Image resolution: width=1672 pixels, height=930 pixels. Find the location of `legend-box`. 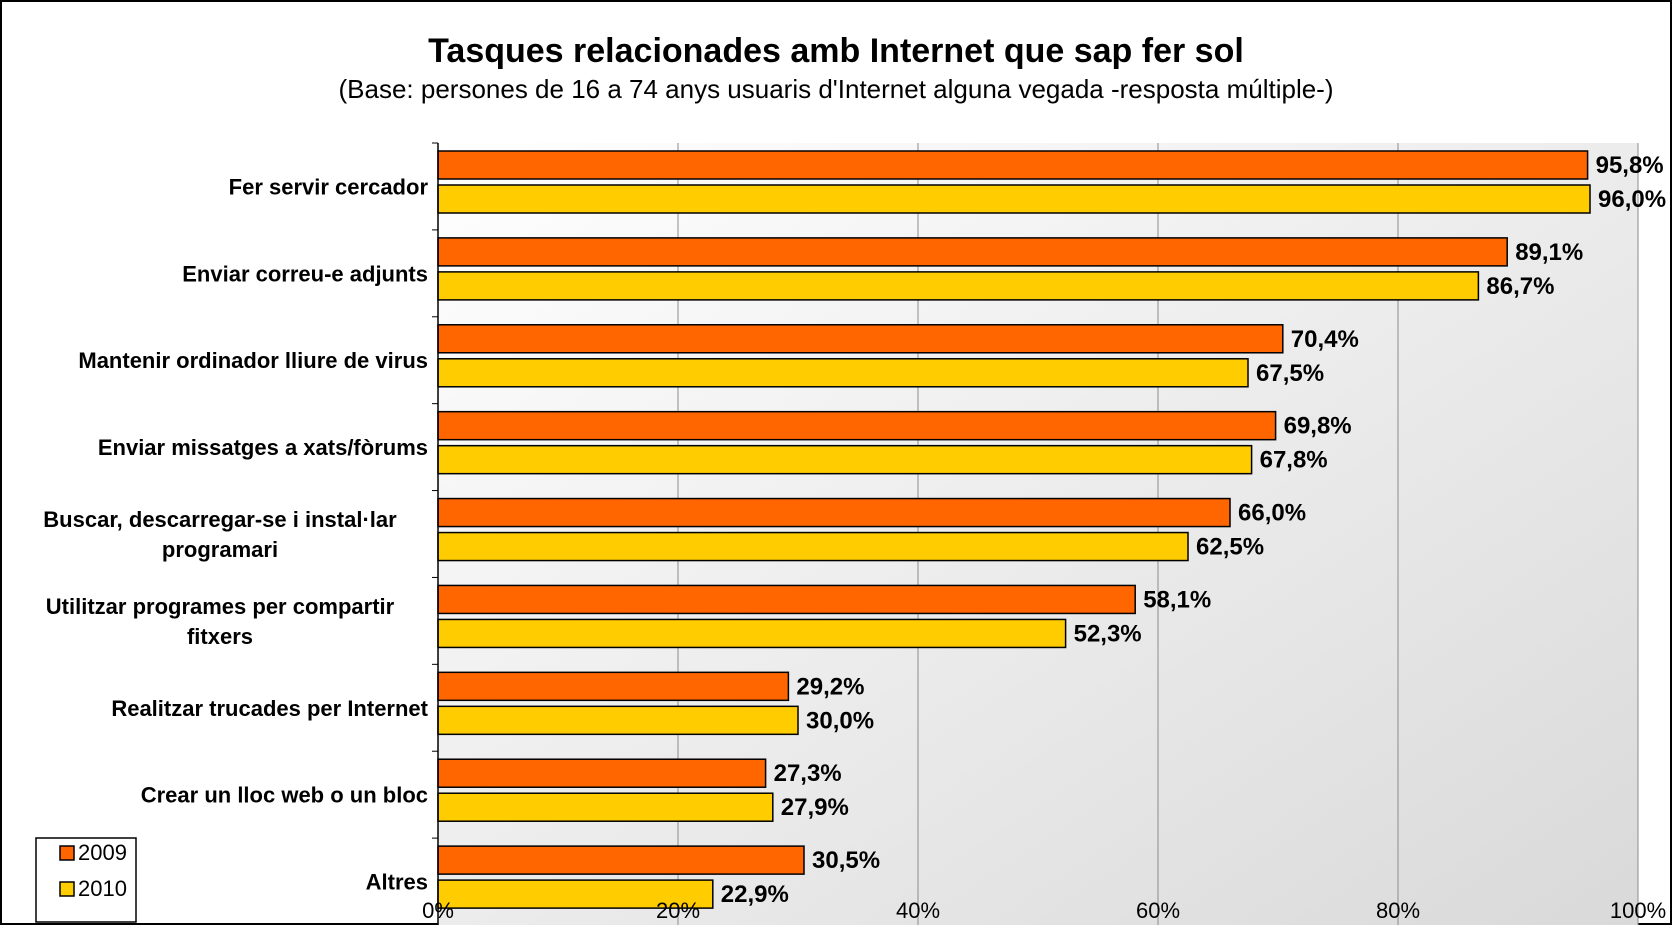

legend-box is located at coordinates (86, 880).